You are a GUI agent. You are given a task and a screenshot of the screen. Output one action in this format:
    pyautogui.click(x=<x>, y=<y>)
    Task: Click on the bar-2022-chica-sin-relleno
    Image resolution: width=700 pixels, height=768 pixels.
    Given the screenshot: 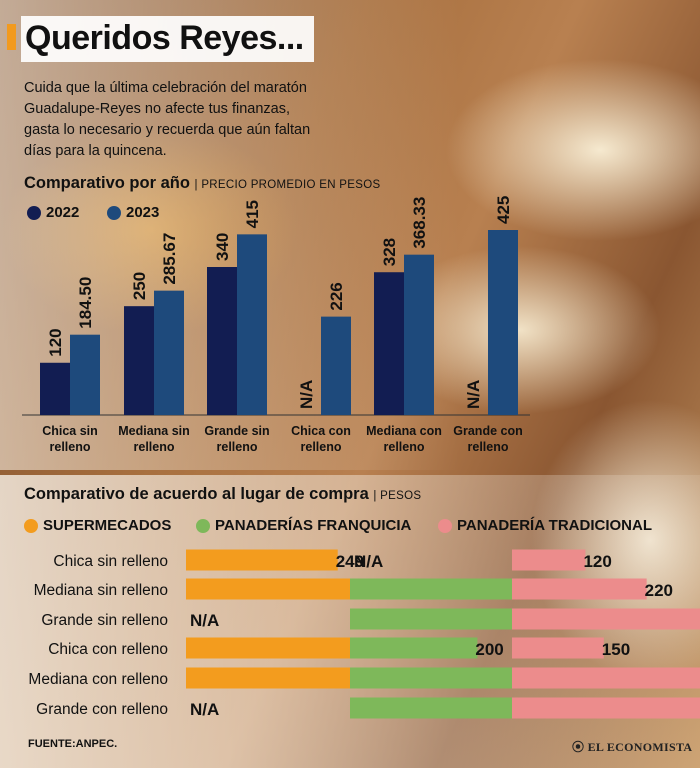 What is the action you would take?
    pyautogui.click(x=55, y=388)
    